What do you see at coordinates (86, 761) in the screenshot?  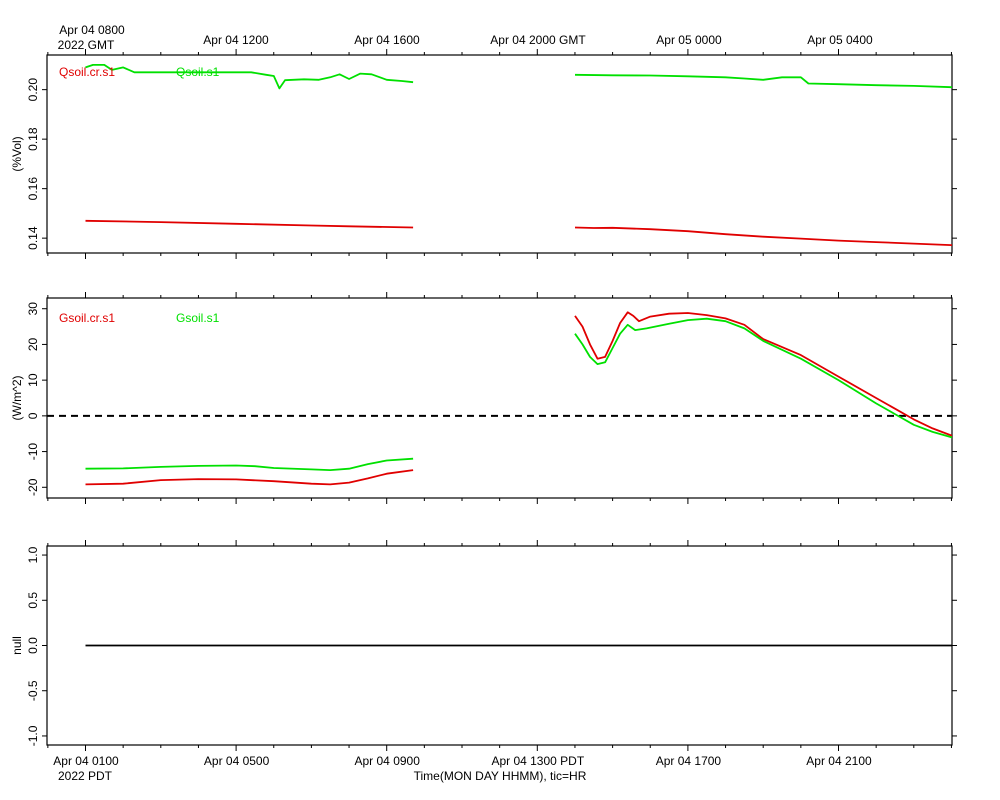 I see `bottom-time-label: Apr 04 0100` at bounding box center [86, 761].